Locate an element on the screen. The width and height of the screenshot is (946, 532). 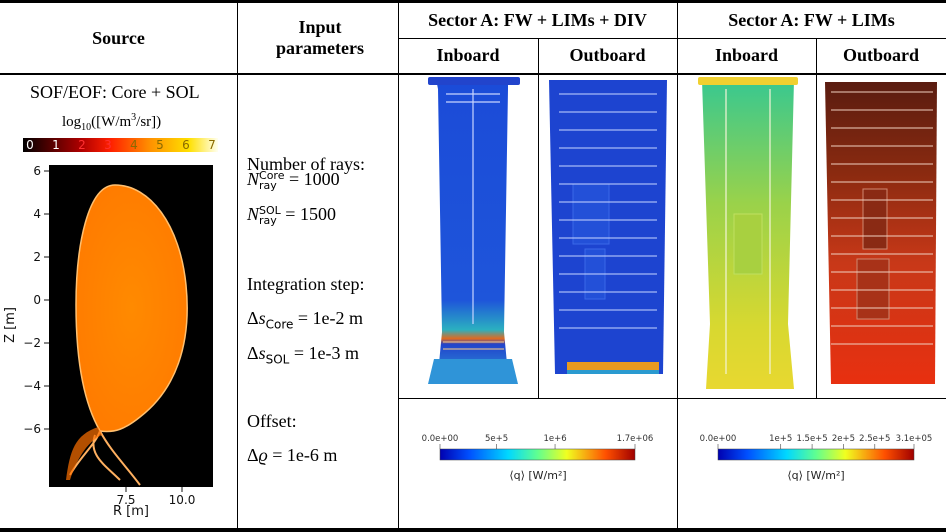
colorbar-tick: 5 is located at coordinates (160, 145).